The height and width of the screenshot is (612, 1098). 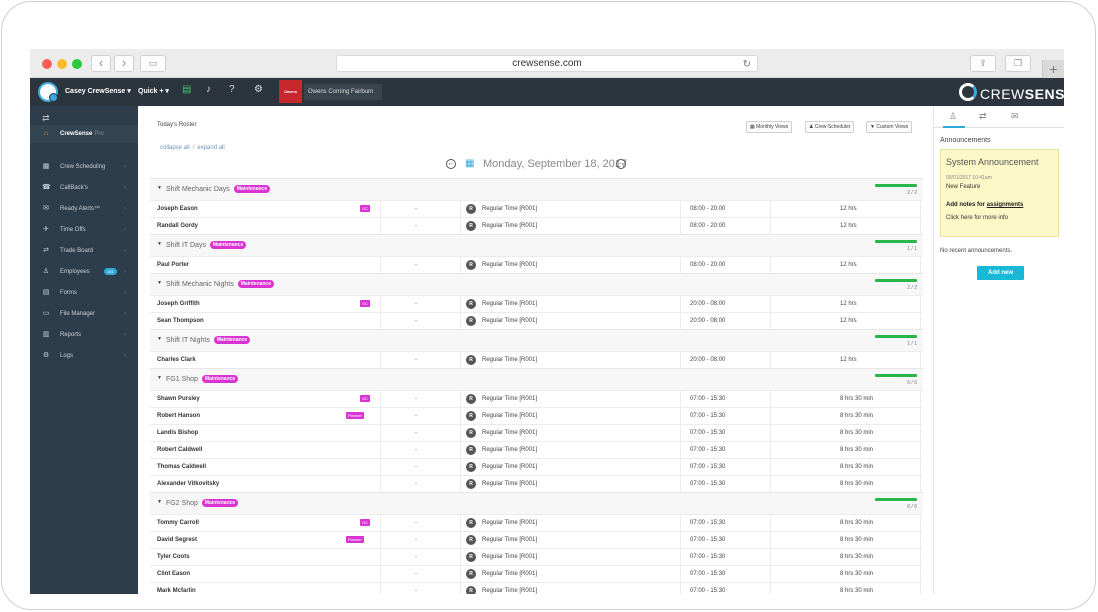 I want to click on sidebar-item-crew-scheduling: ▦ Crew Scheduling ›, so click(x=84, y=167).